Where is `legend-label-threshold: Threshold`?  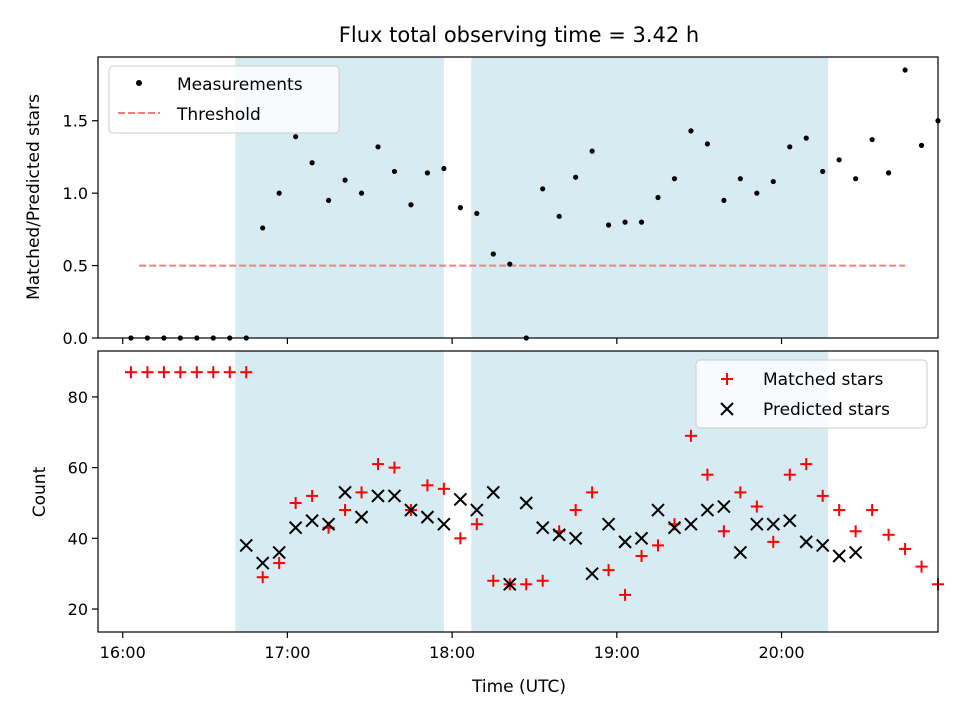
legend-label-threshold: Threshold is located at coordinates (218, 115).